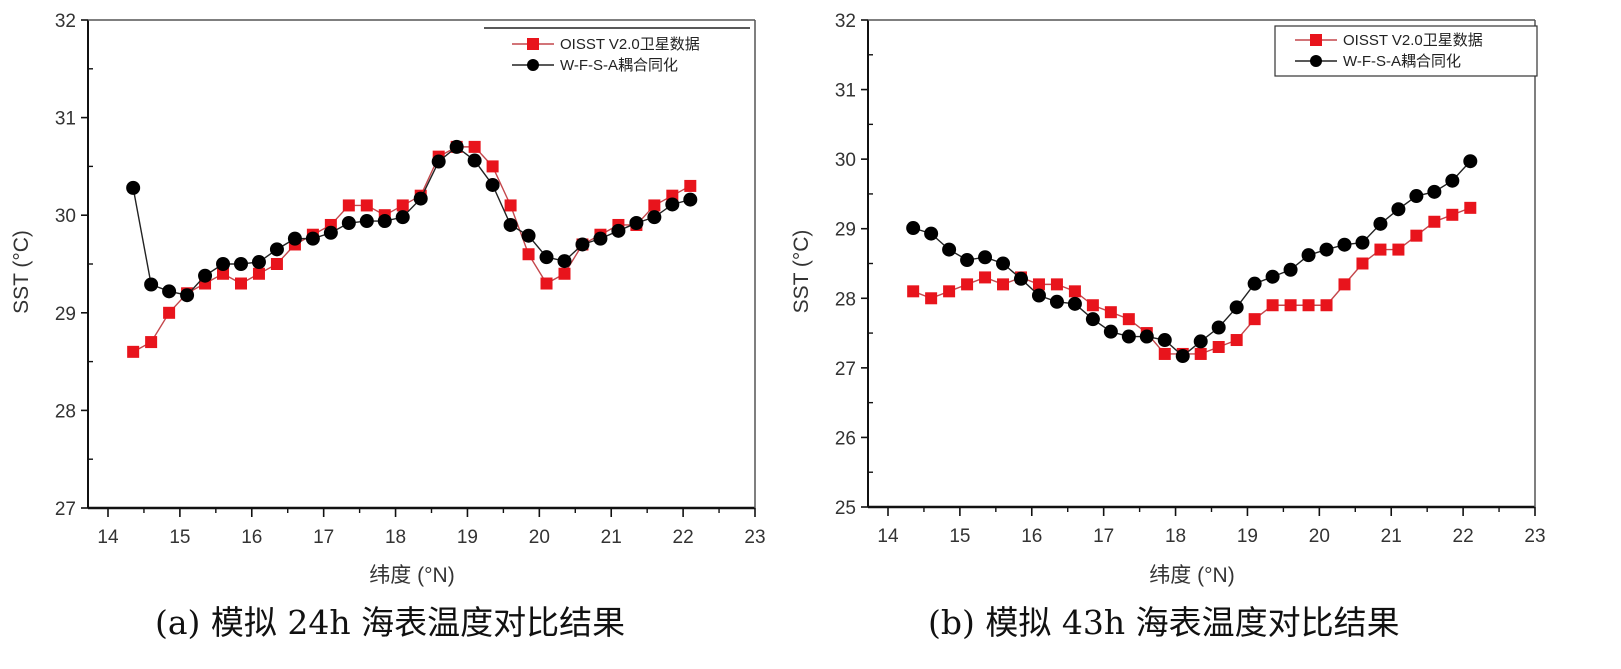 This screenshot has height=669, width=1621. What do you see at coordinates (179, 537) in the screenshot?
I see `x-tick-label: 15` at bounding box center [179, 537].